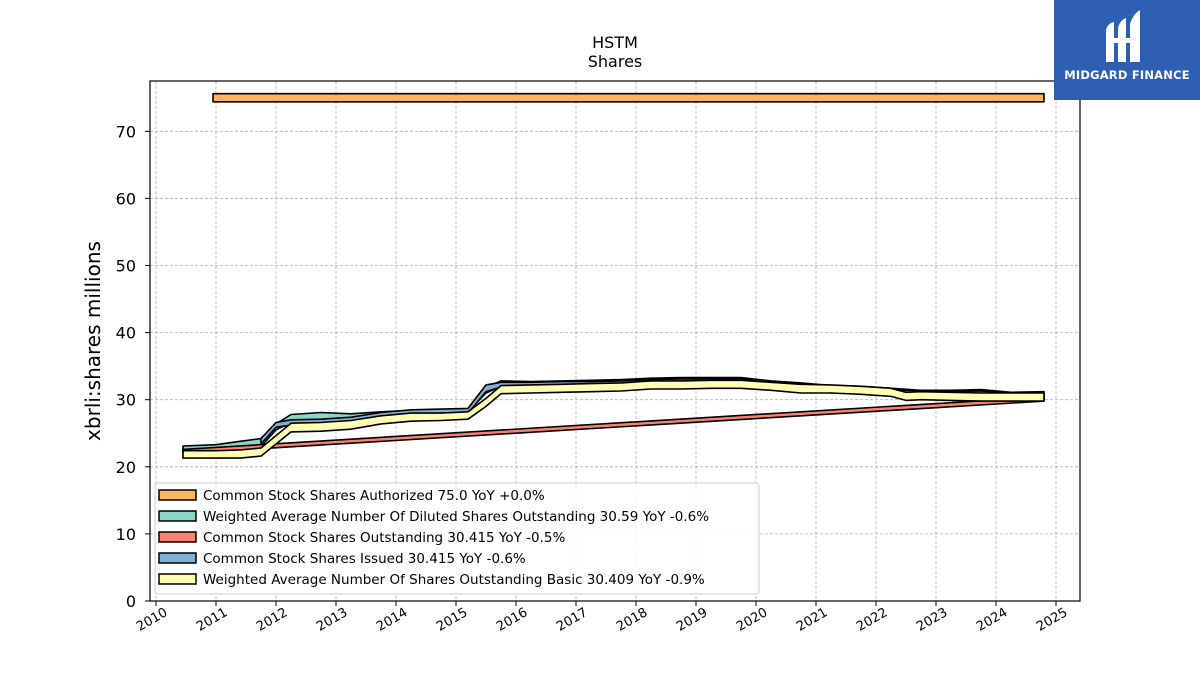 This screenshot has width=1200, height=675. What do you see at coordinates (1127, 75) in the screenshot?
I see `brand-name: MIDGARD FINANCE` at bounding box center [1127, 75].